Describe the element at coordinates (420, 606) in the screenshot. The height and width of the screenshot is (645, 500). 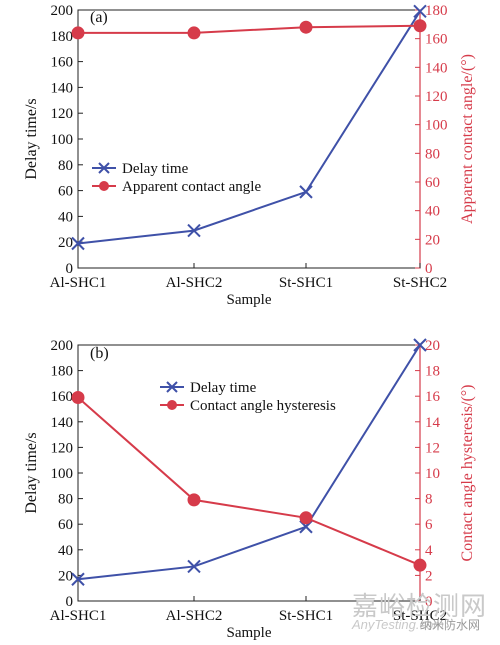
I see `watermark-main: 嘉峪检测网` at that location.